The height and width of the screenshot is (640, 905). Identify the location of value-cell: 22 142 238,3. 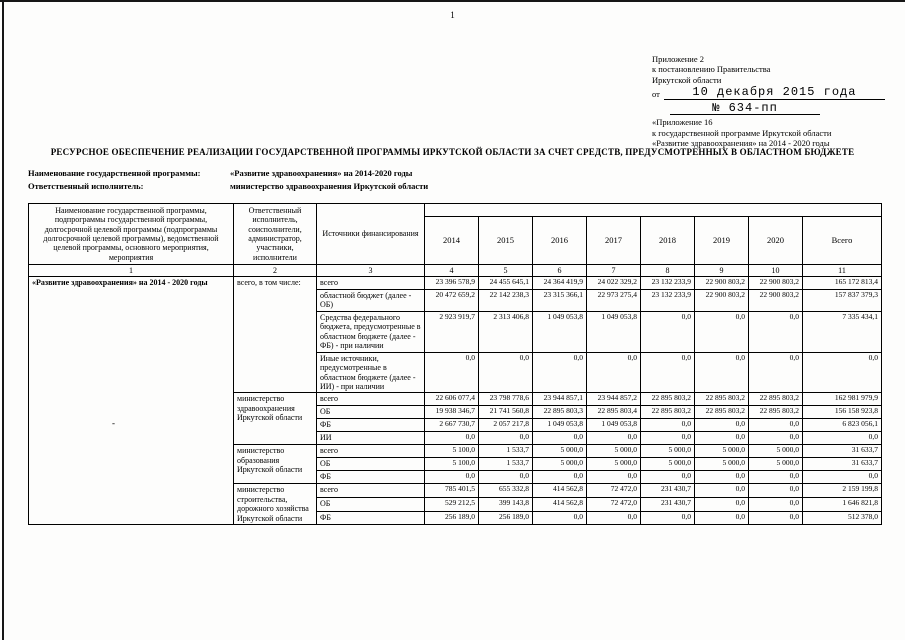
(505, 300).